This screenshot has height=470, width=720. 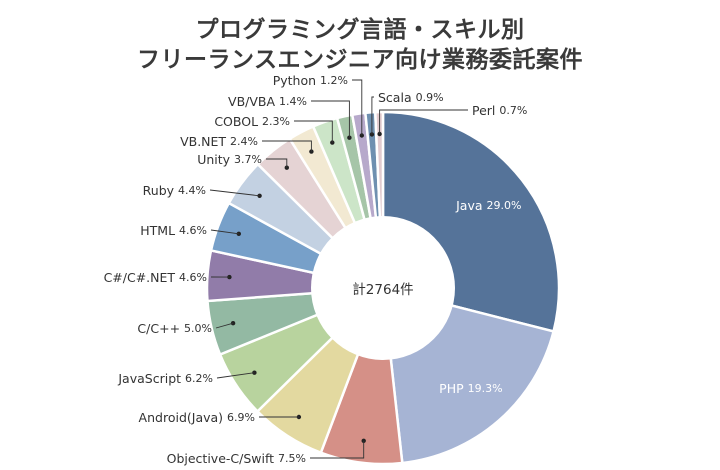 What do you see at coordinates (483, 110) in the screenshot?
I see `slice-label-name: Perl` at bounding box center [483, 110].